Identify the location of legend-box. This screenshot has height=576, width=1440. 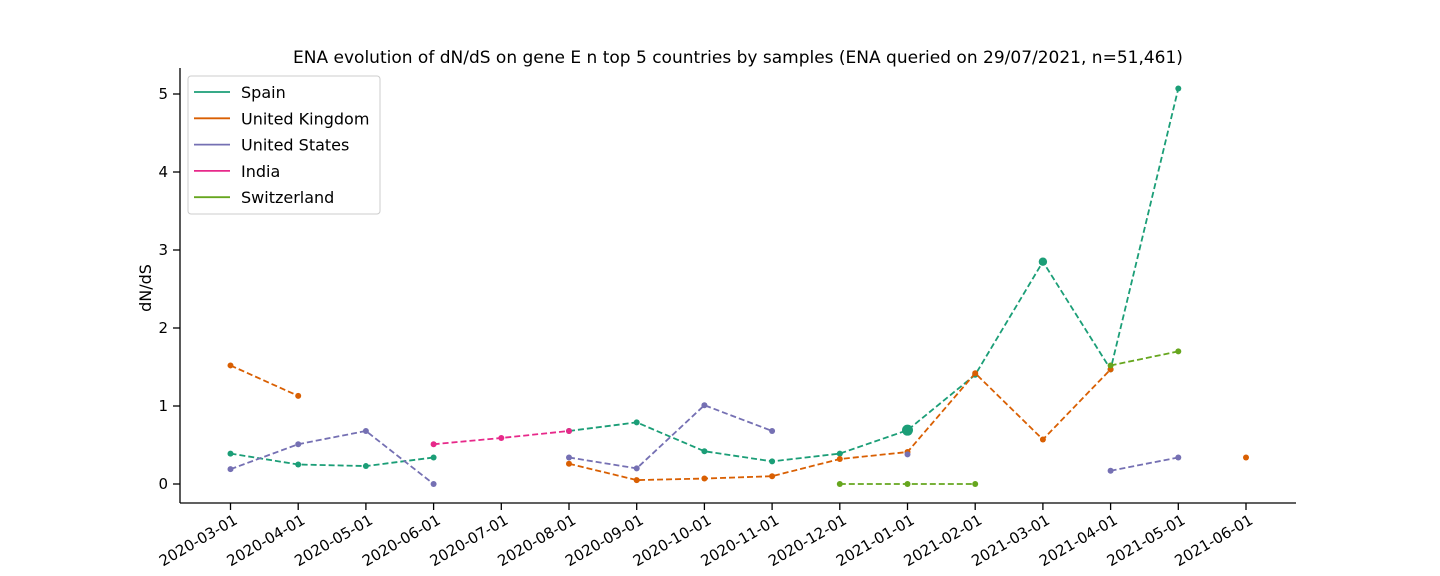
(284, 145).